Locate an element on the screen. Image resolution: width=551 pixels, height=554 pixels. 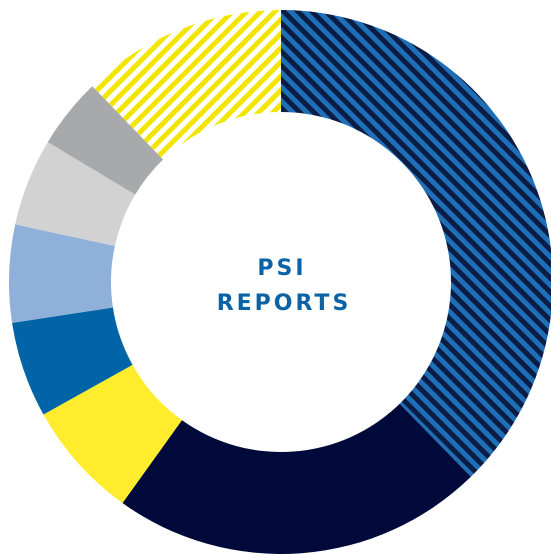
center-label: REPORTS is located at coordinates (284, 303).